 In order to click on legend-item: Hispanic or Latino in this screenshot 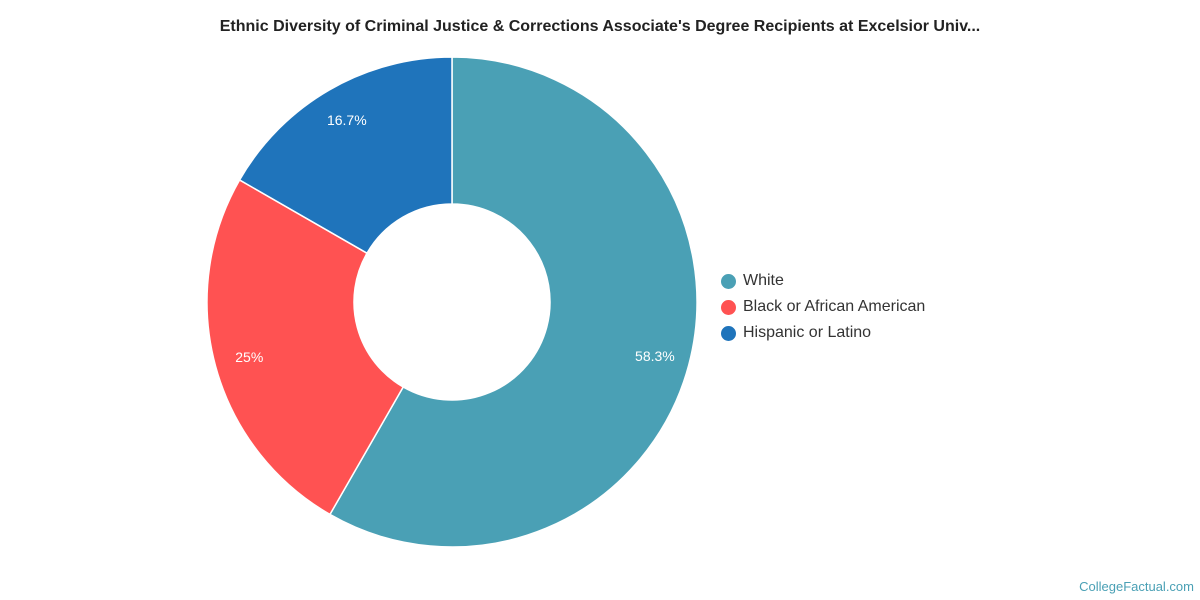, I will do `click(823, 333)`.